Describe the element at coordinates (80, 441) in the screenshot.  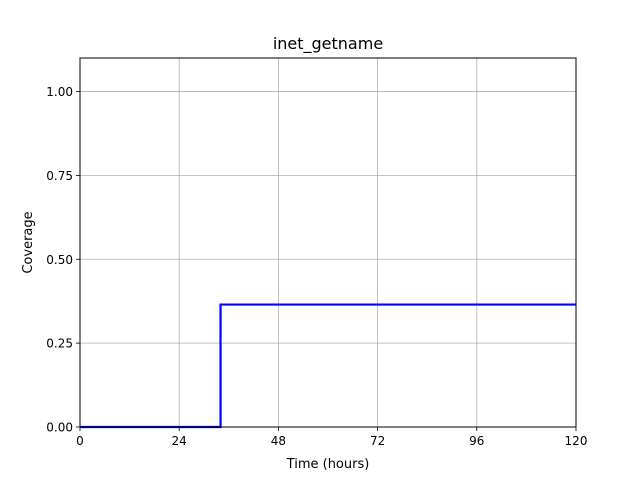
I see `x-tick-label: 0` at that location.